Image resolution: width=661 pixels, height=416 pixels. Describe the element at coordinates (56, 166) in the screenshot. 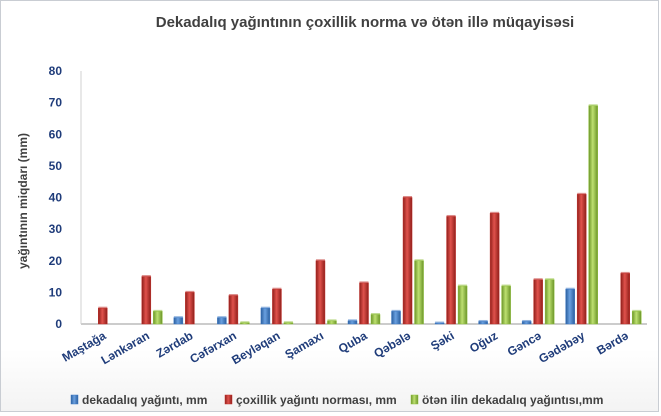

I see `y-tick-label: 50` at that location.